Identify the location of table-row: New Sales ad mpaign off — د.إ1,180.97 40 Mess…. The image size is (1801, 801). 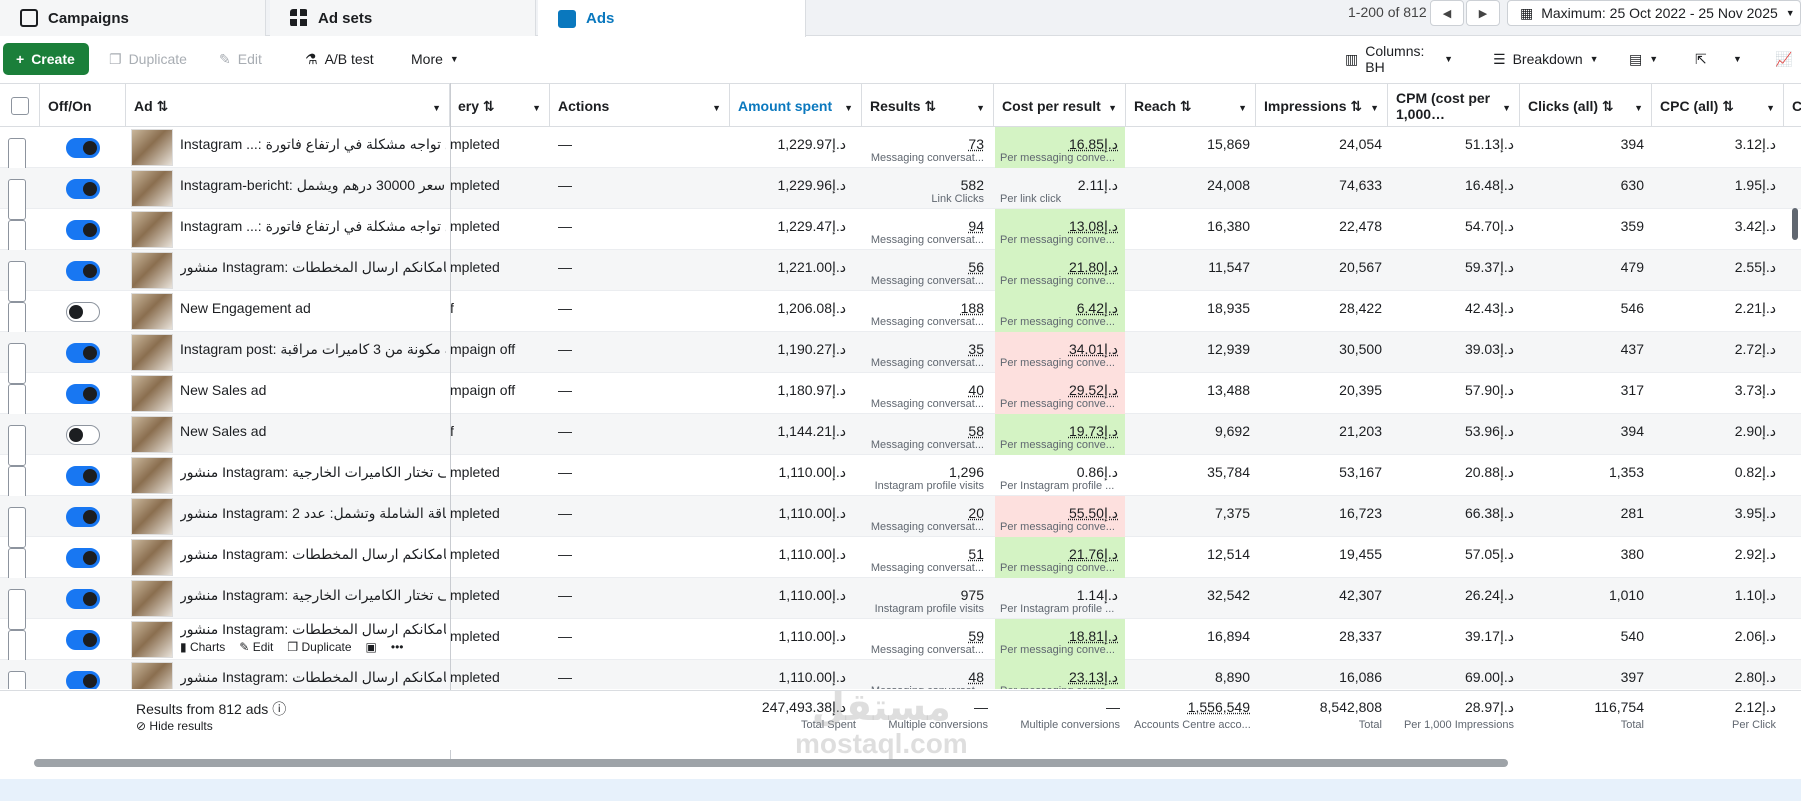
(900, 399).